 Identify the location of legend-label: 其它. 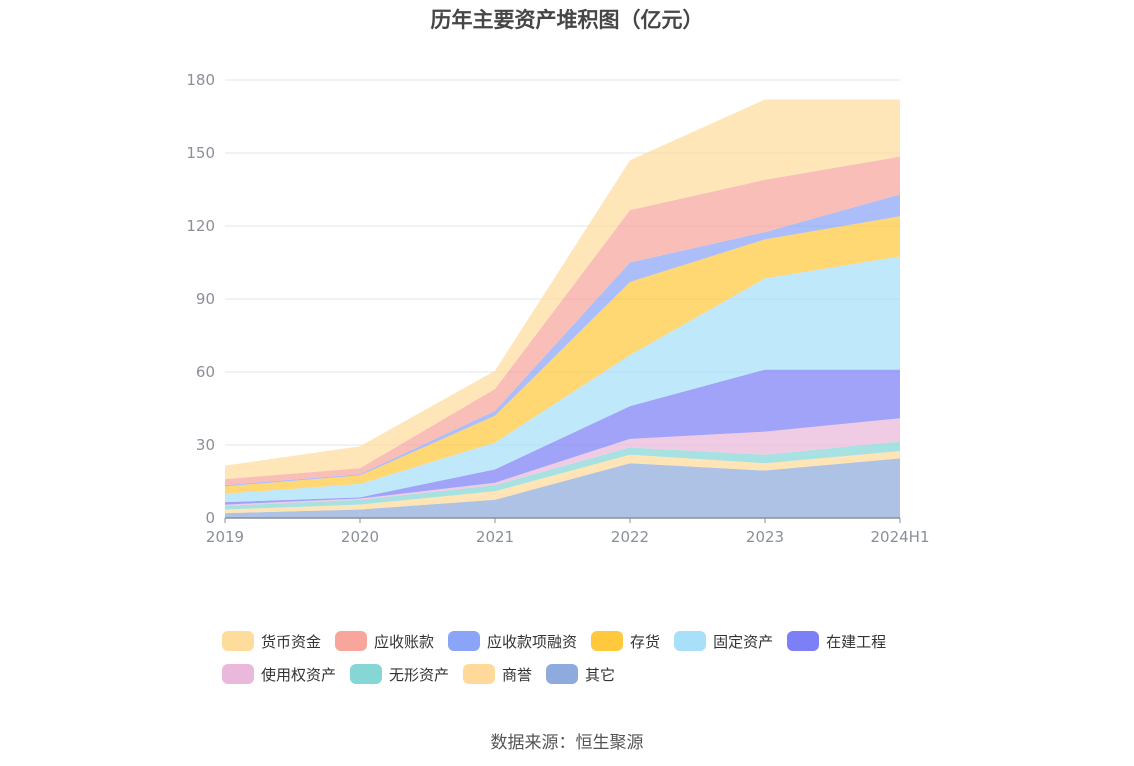
(600, 674).